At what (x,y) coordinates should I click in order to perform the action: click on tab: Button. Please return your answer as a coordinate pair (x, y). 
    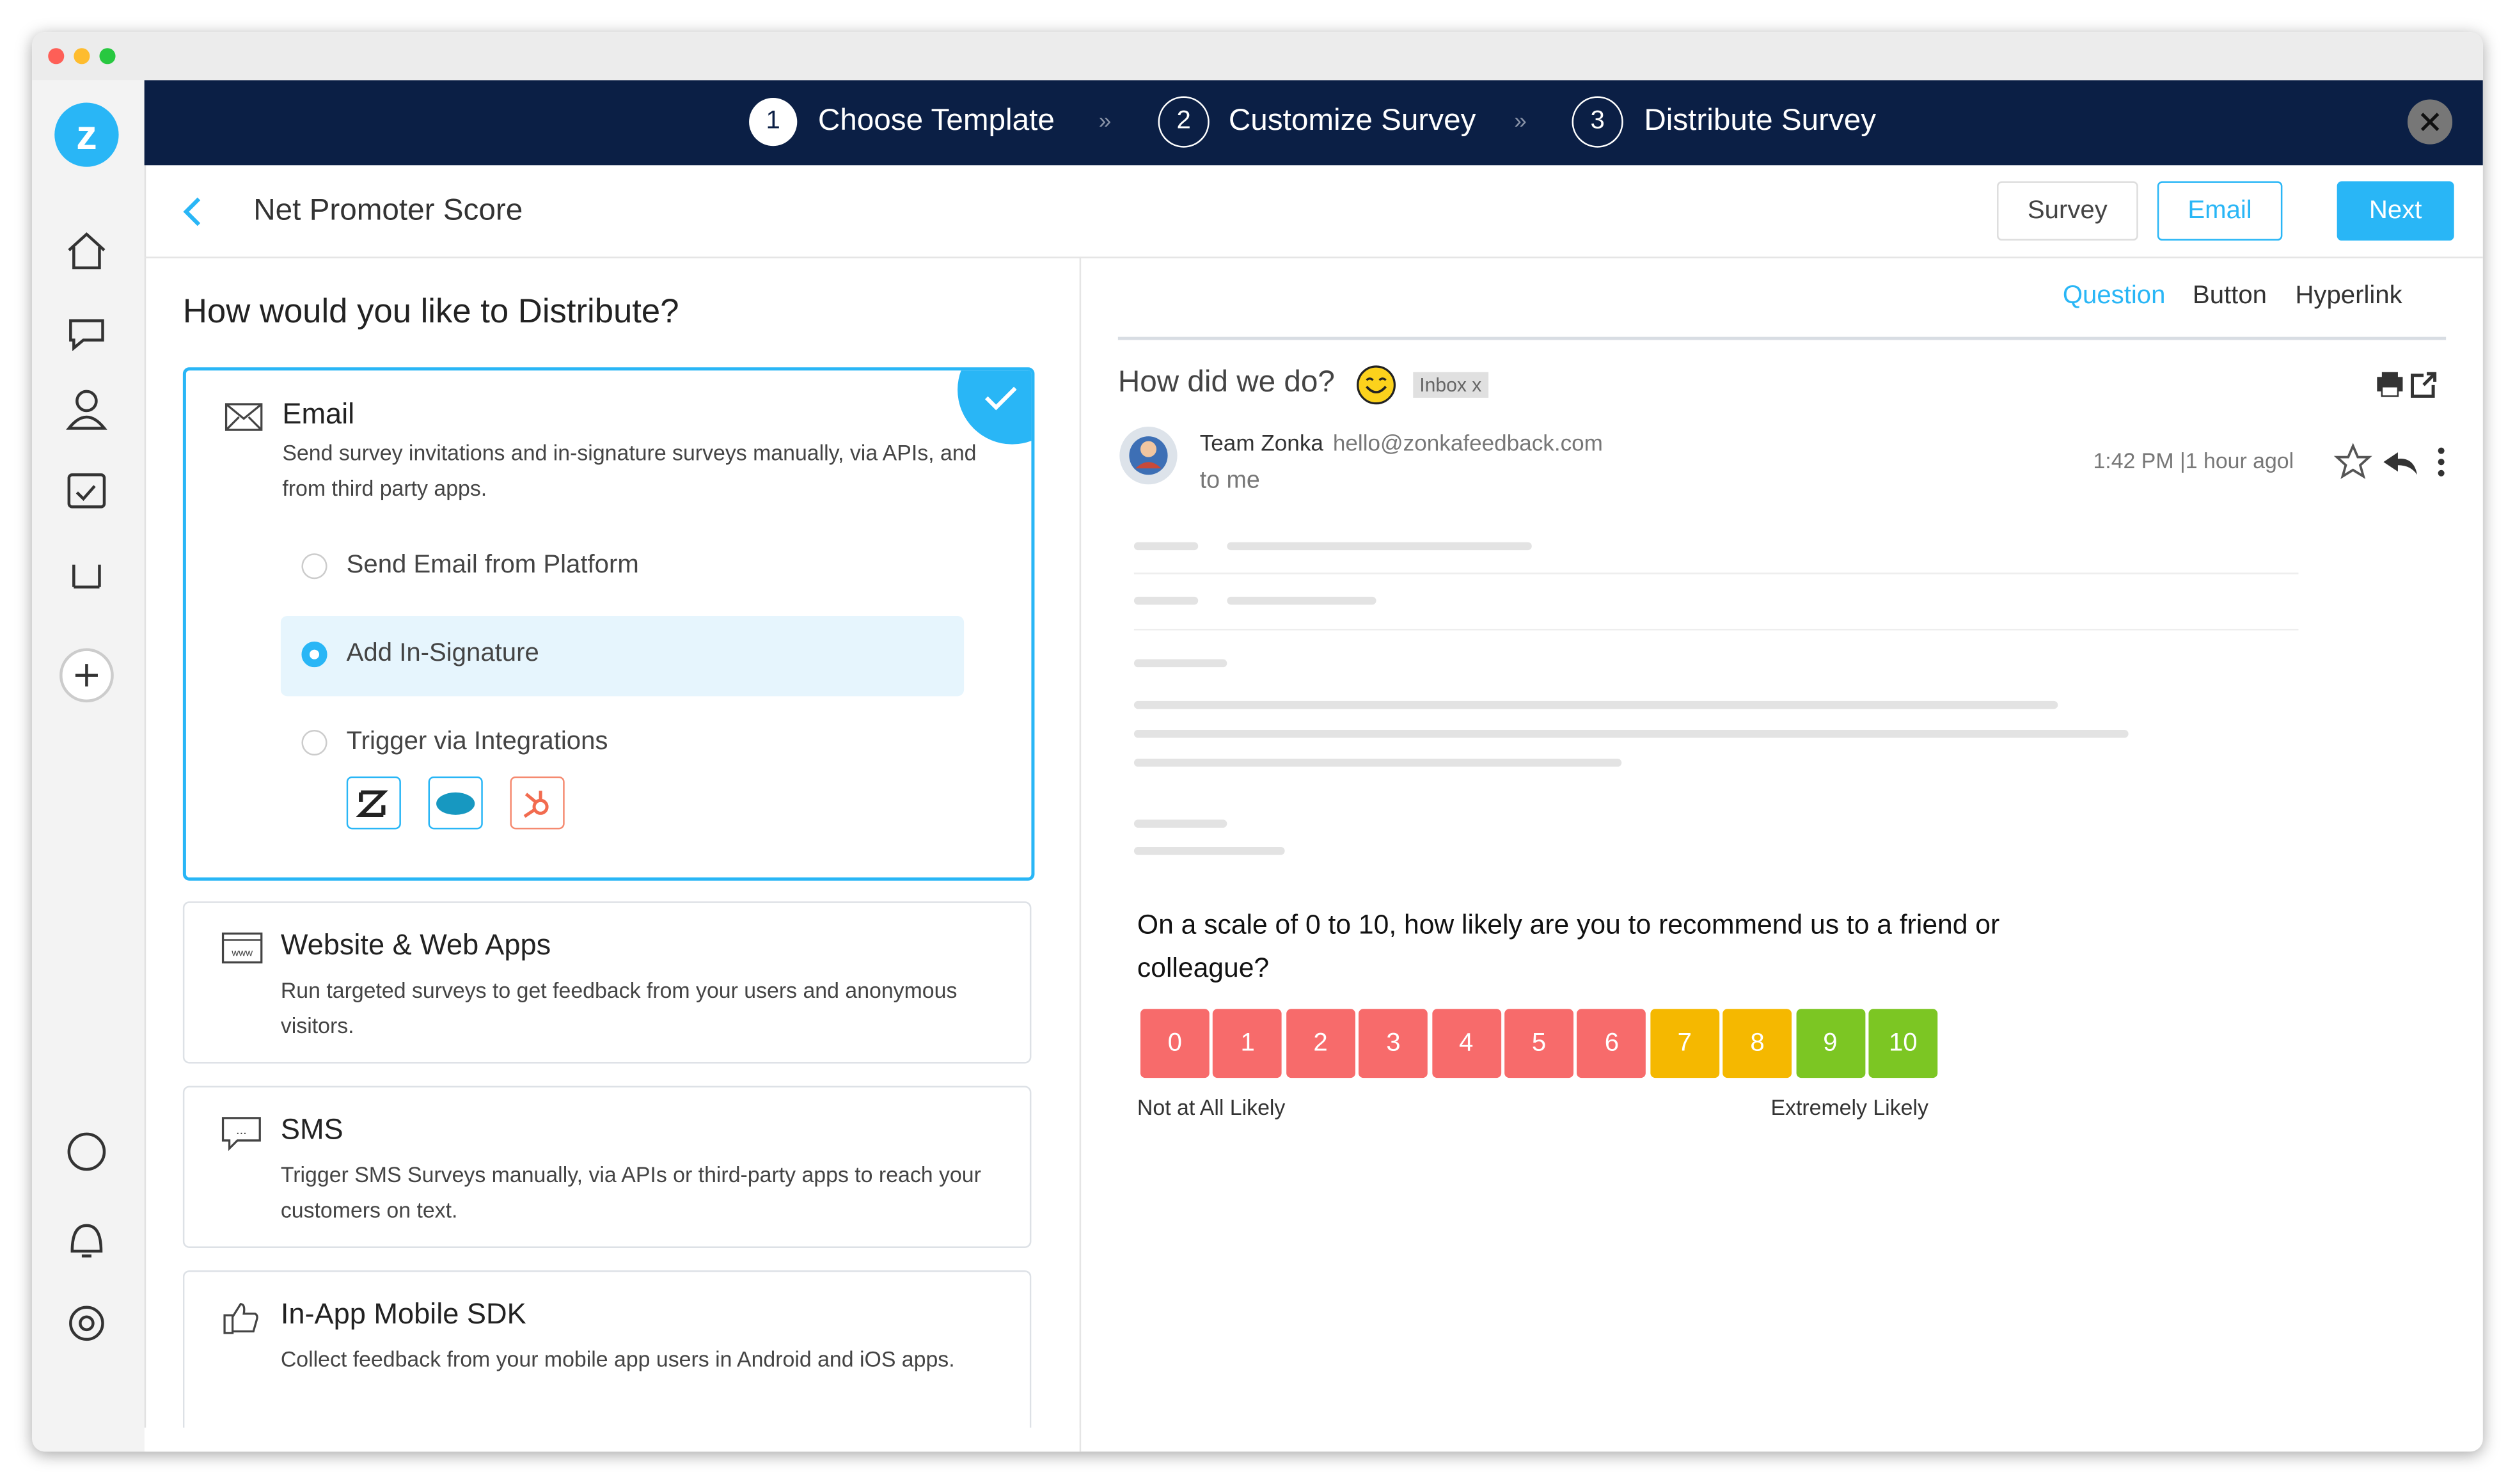
    Looking at the image, I should click on (2229, 296).